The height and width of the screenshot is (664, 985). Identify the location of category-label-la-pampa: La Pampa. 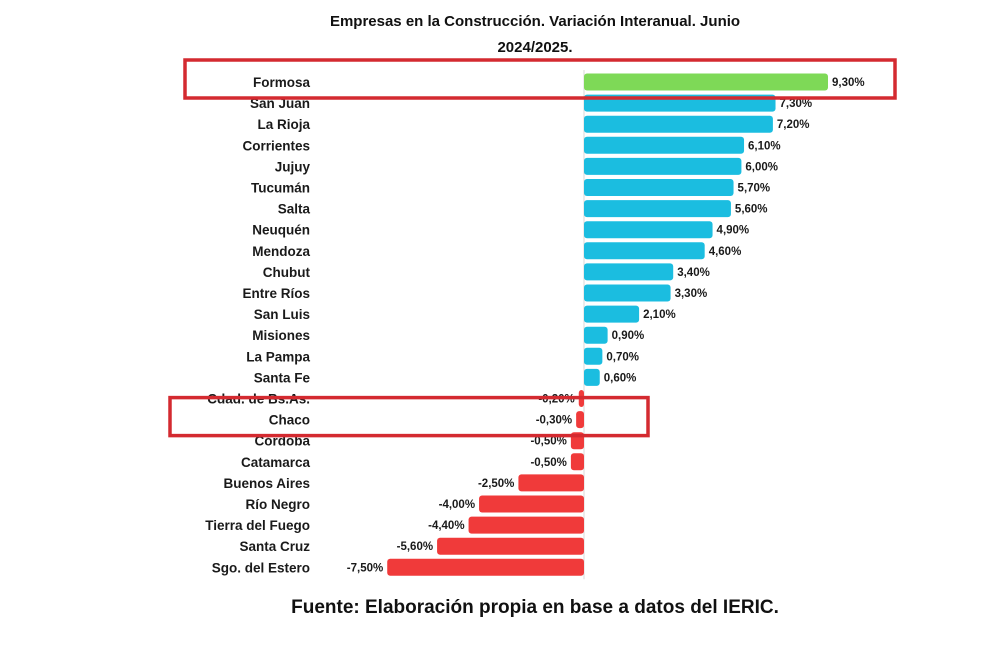
(278, 356).